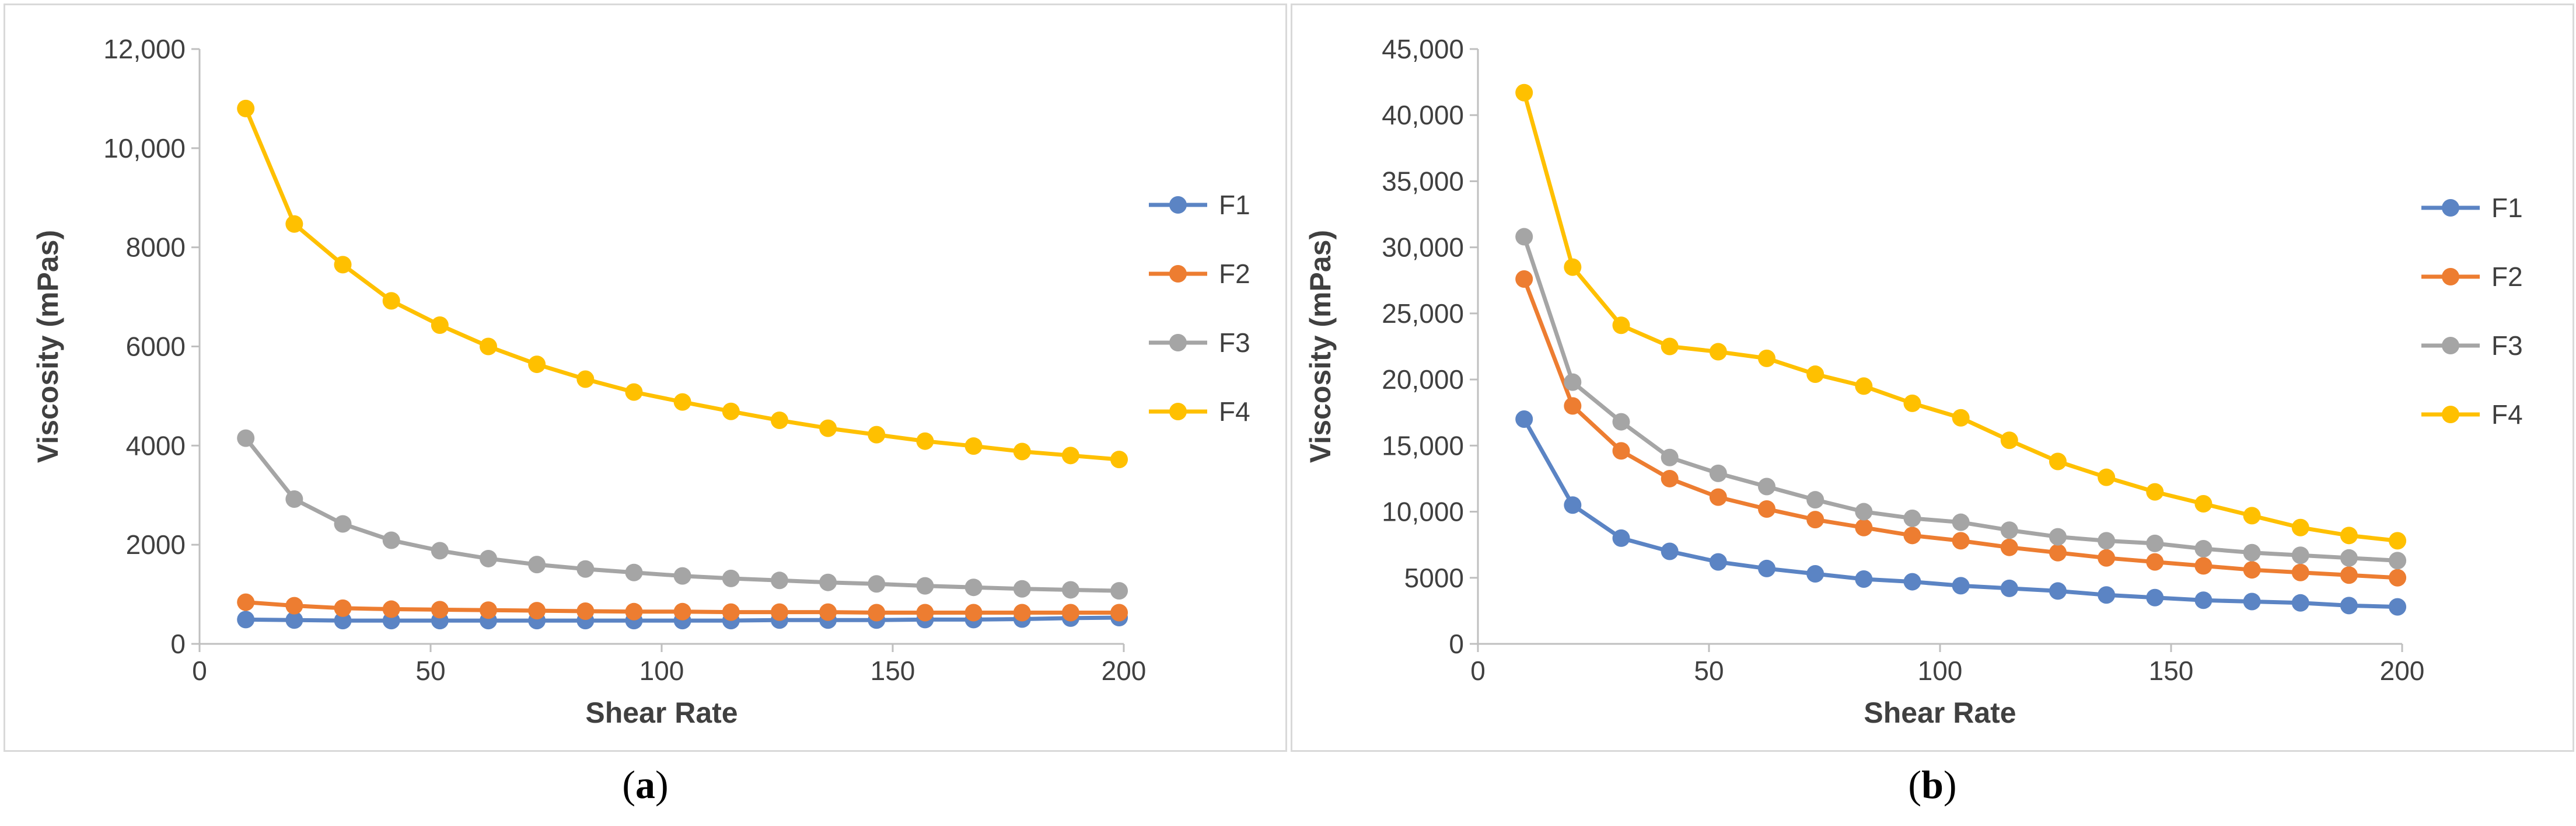 Image resolution: width=2576 pixels, height=826 pixels. What do you see at coordinates (1234, 411) in the screenshot?
I see `legend-label-f4: F4` at bounding box center [1234, 411].